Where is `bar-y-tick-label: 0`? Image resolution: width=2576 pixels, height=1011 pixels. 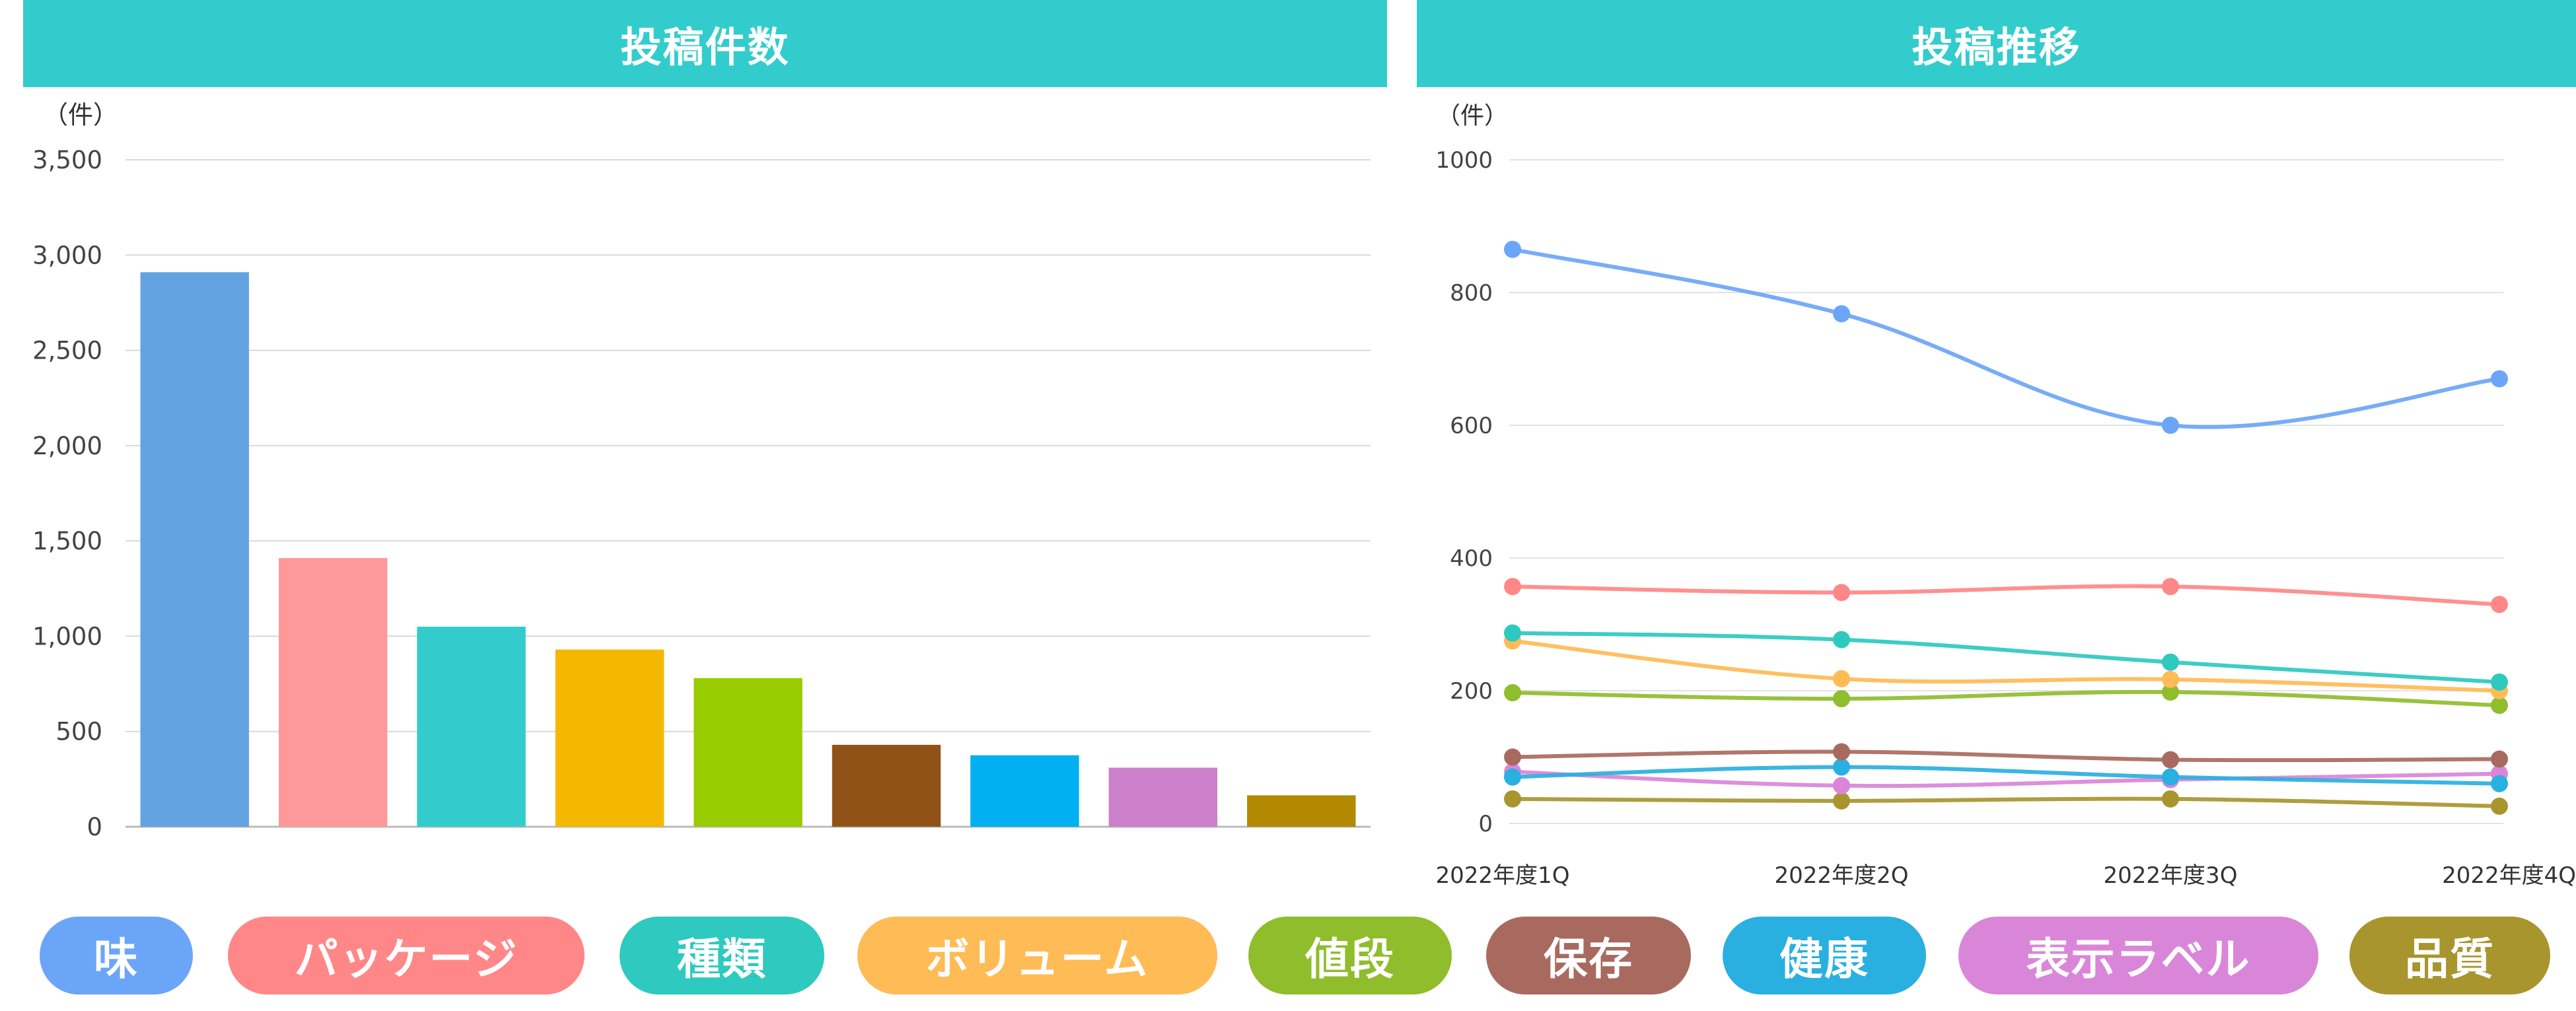
bar-y-tick-label: 0 is located at coordinates (94, 827).